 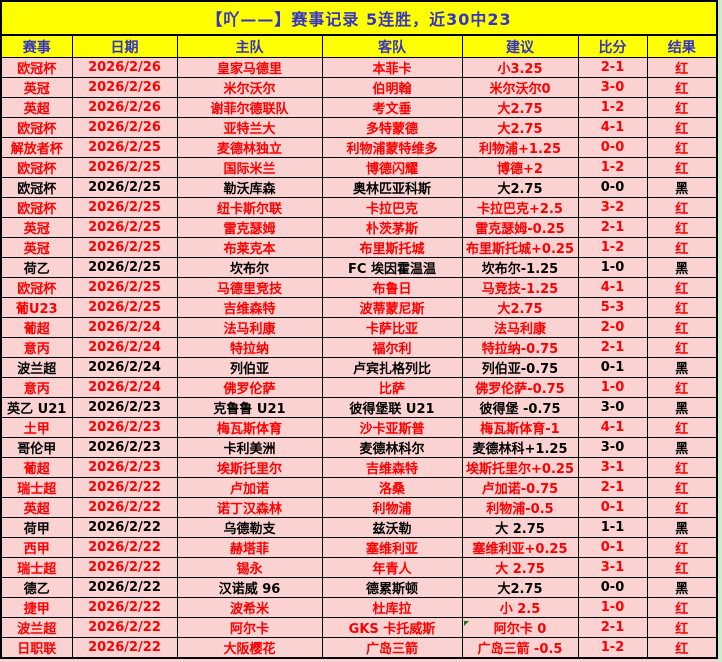 What do you see at coordinates (249, 587) in the screenshot?
I see `home-cell: 汉诺威 96` at bounding box center [249, 587].